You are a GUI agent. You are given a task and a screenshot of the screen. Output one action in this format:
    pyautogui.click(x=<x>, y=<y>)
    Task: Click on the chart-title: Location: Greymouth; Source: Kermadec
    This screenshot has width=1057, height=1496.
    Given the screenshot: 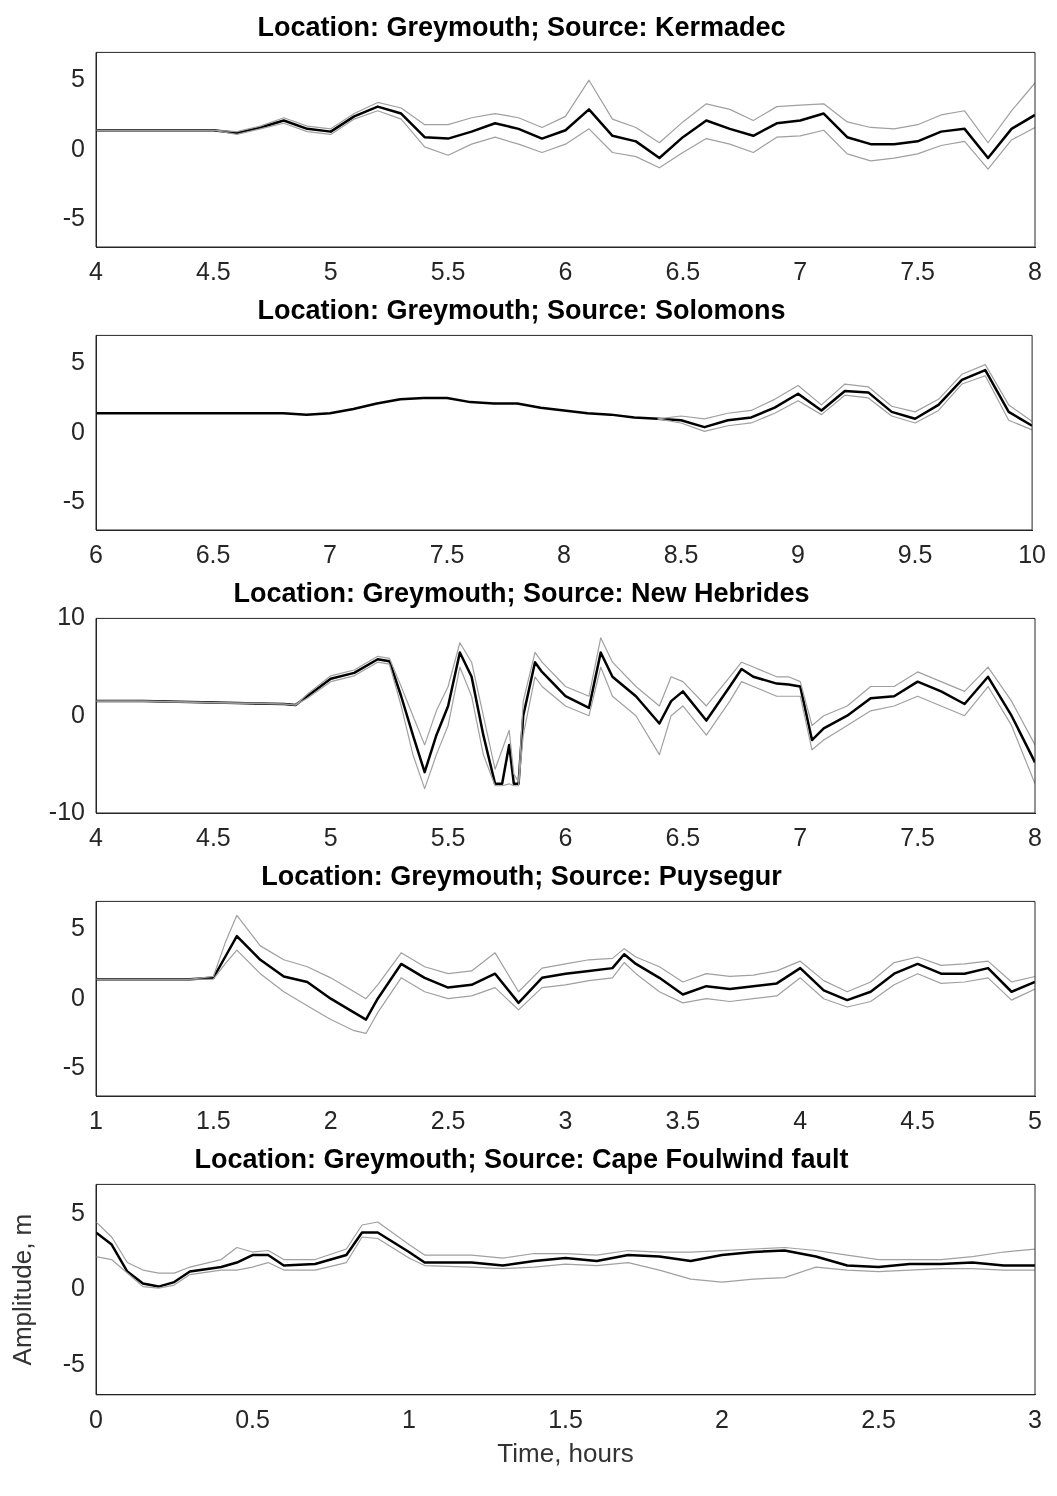 What is the action you would take?
    pyautogui.click(x=521, y=26)
    